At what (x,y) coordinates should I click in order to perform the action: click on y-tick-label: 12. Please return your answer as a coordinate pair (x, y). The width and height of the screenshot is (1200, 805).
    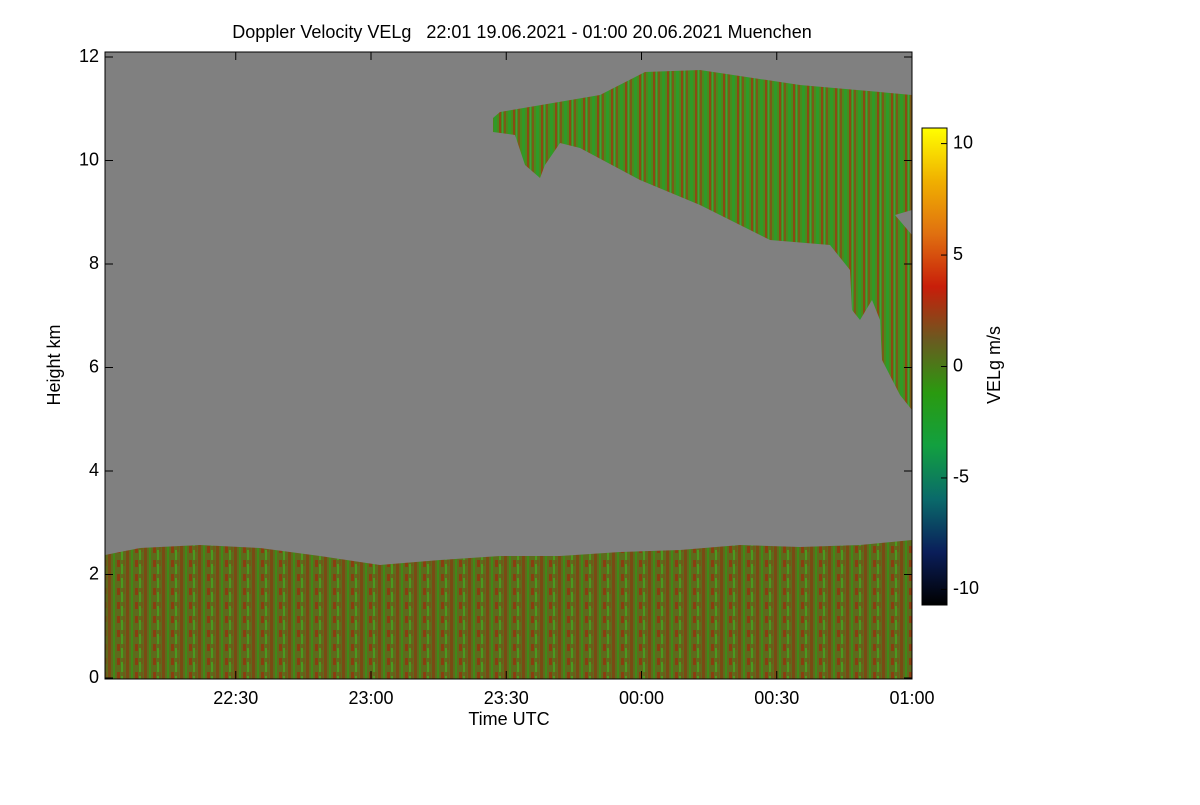
    Looking at the image, I should click on (89, 56).